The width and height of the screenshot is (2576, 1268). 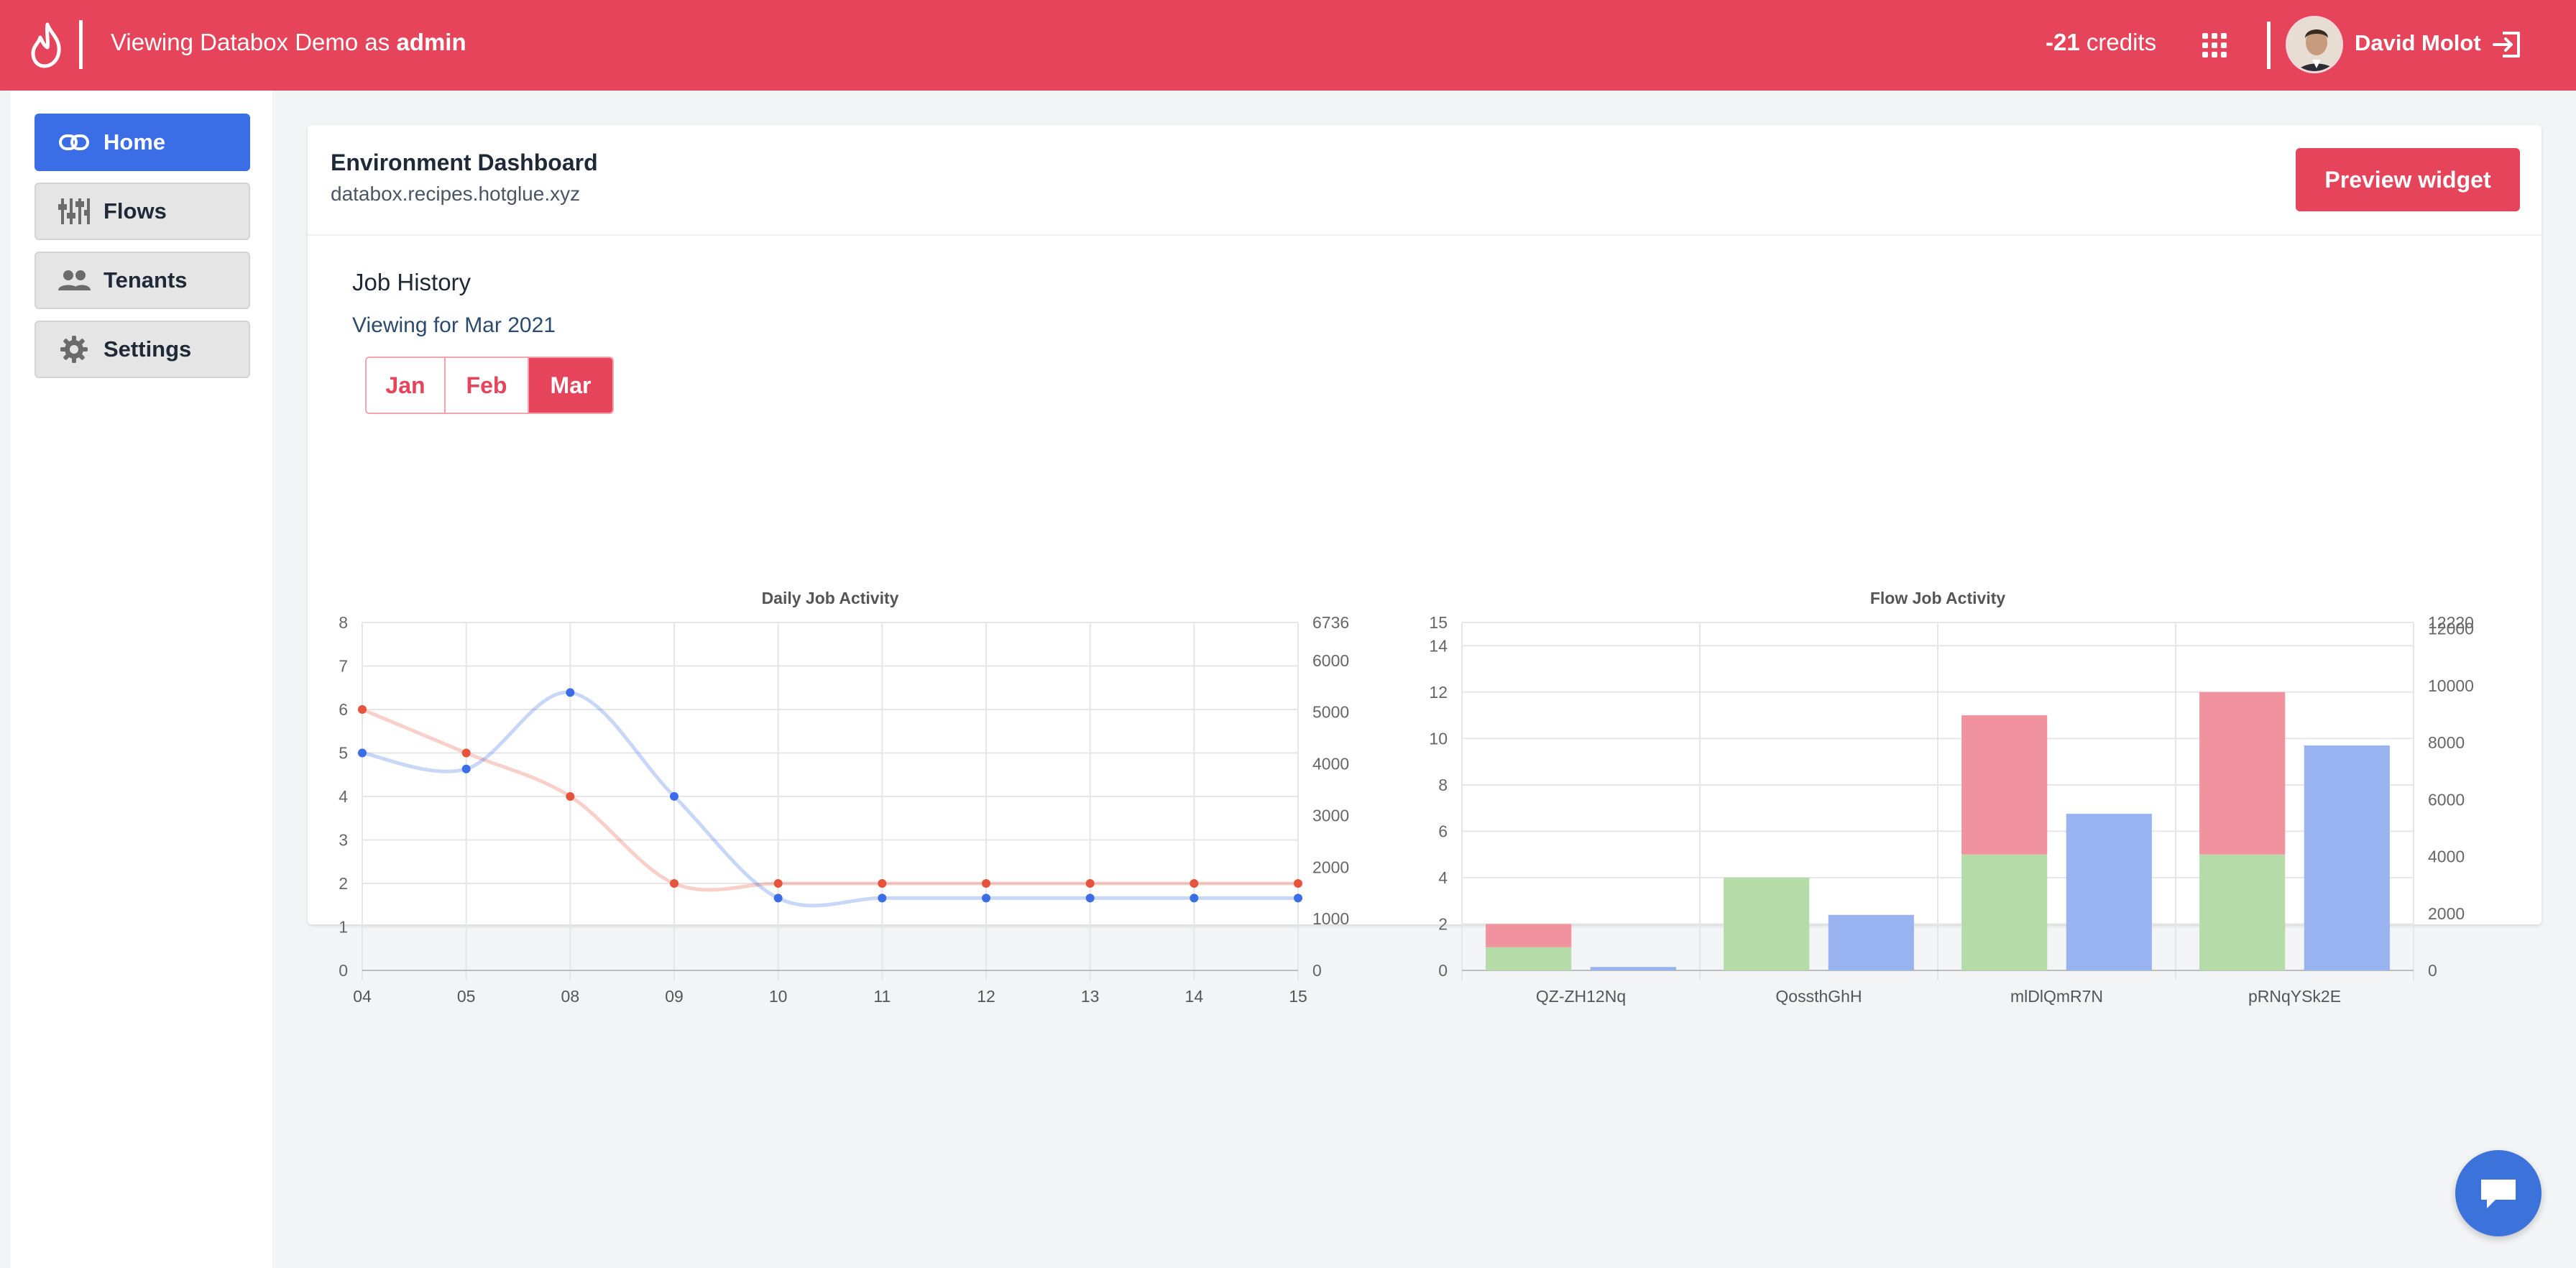 I want to click on x-tick-label: 04, so click(x=362, y=996).